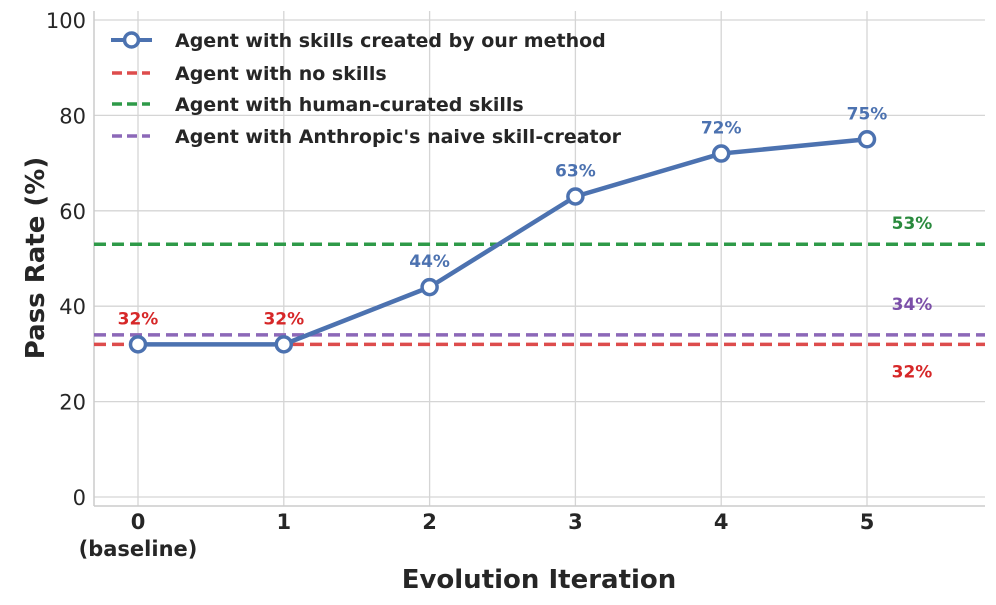  Describe the element at coordinates (283, 522) in the screenshot. I see `x-tick-label: 1` at that location.